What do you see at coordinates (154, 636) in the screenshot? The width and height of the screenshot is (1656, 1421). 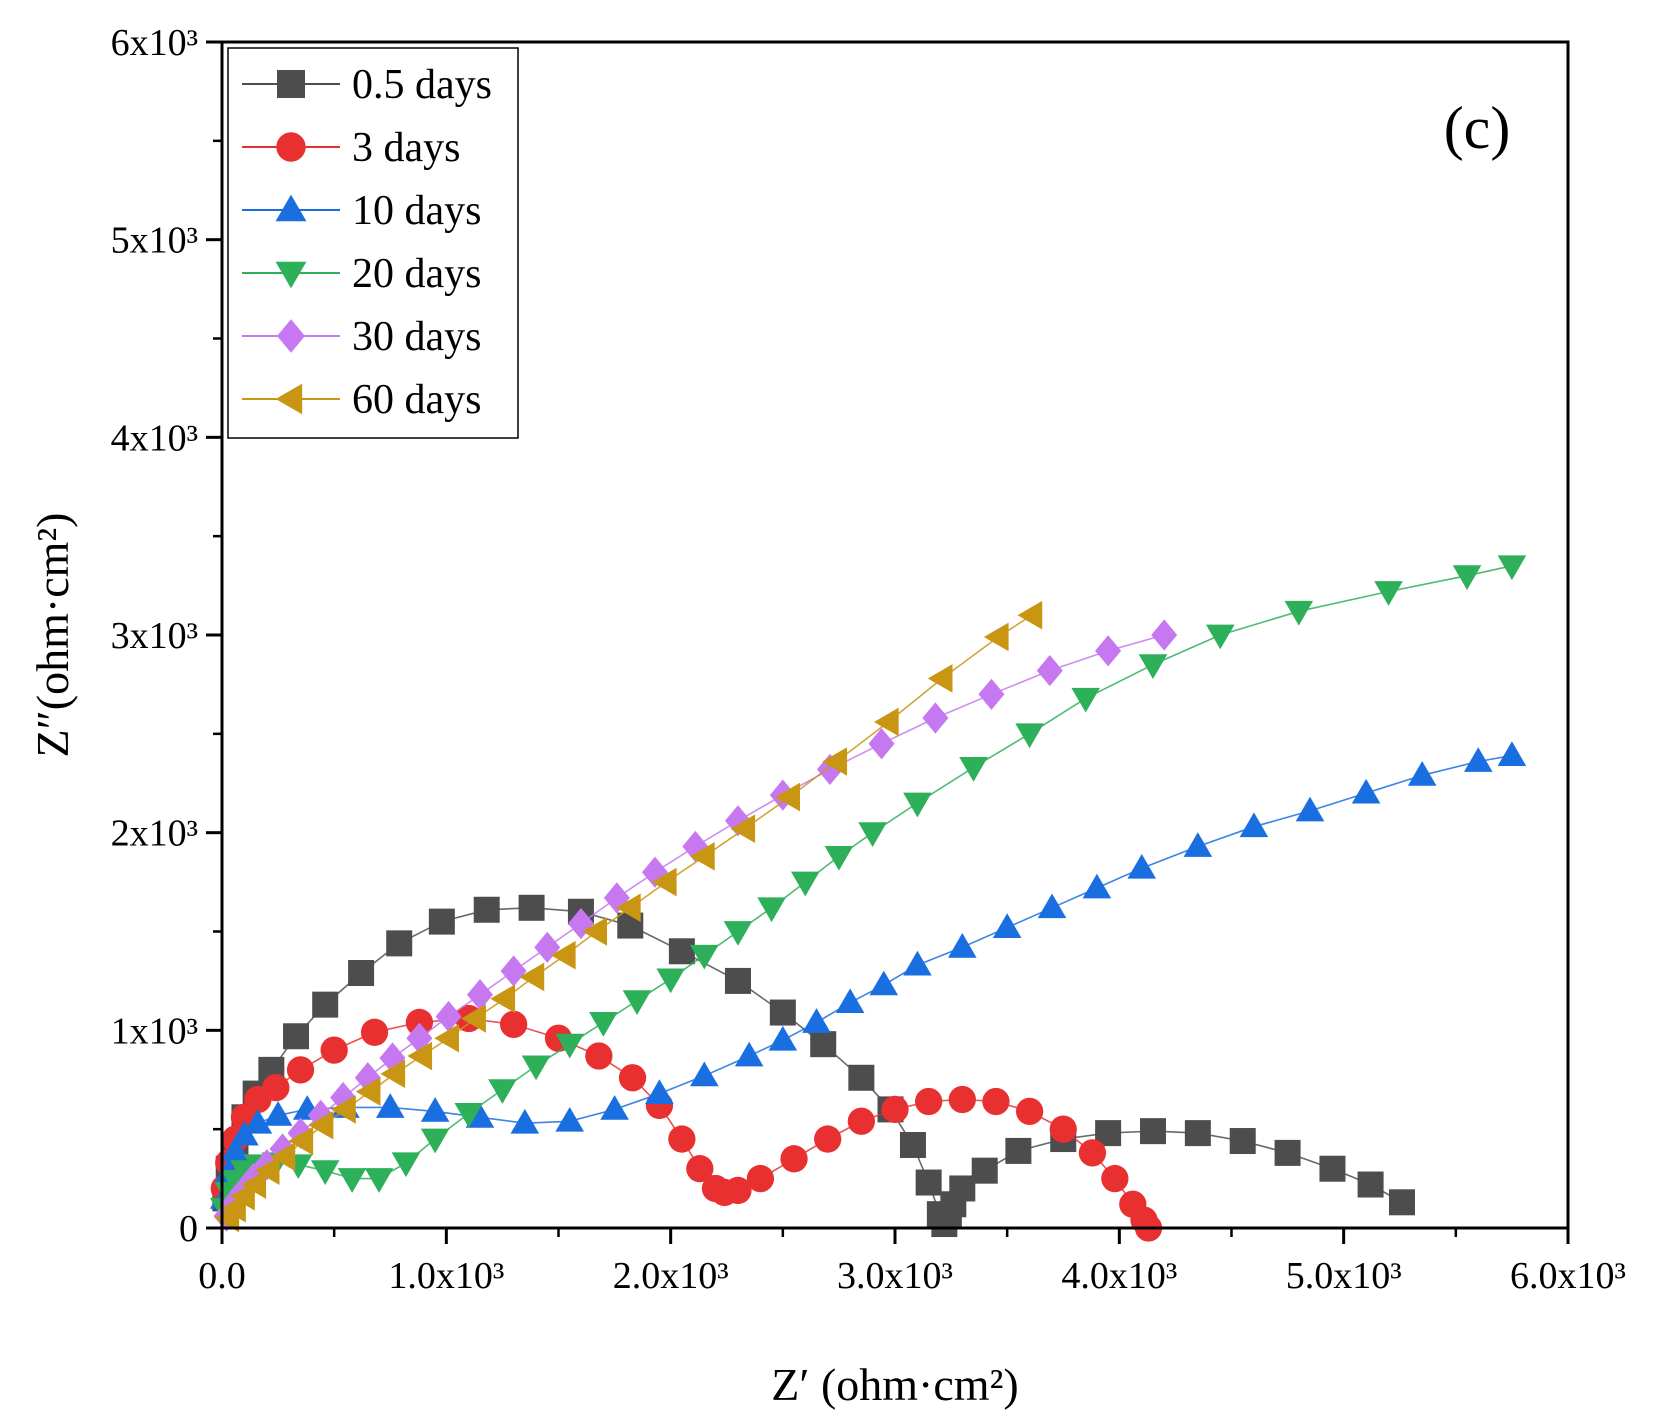 I see `y-tick-label: 3x10³` at bounding box center [154, 636].